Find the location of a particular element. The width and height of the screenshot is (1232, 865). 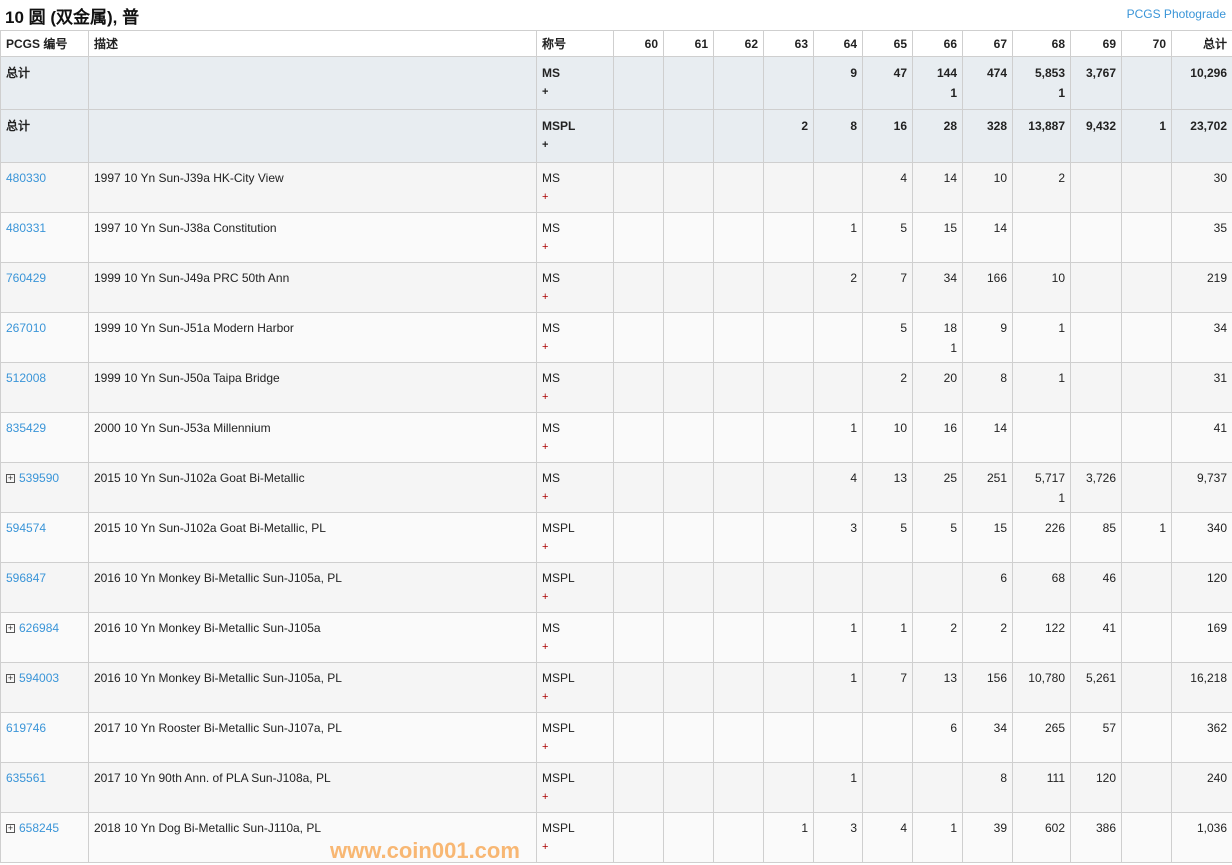

grade-65-cell: 2 is located at coordinates (887, 387).